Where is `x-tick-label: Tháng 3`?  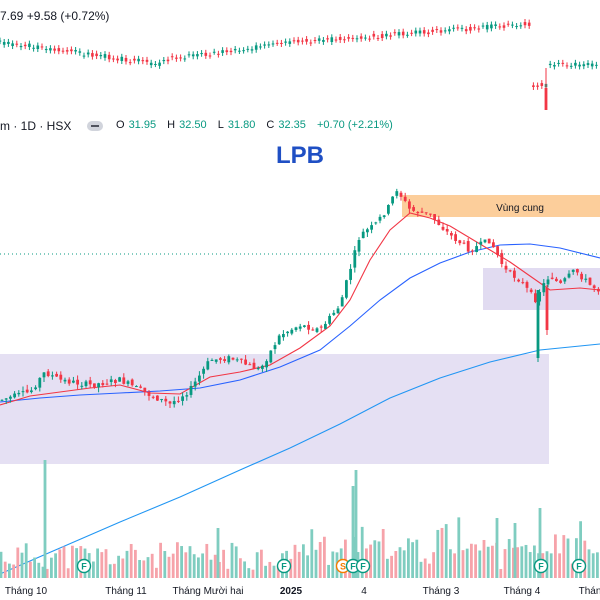
x-tick-label: Tháng 3 is located at coordinates (441, 591).